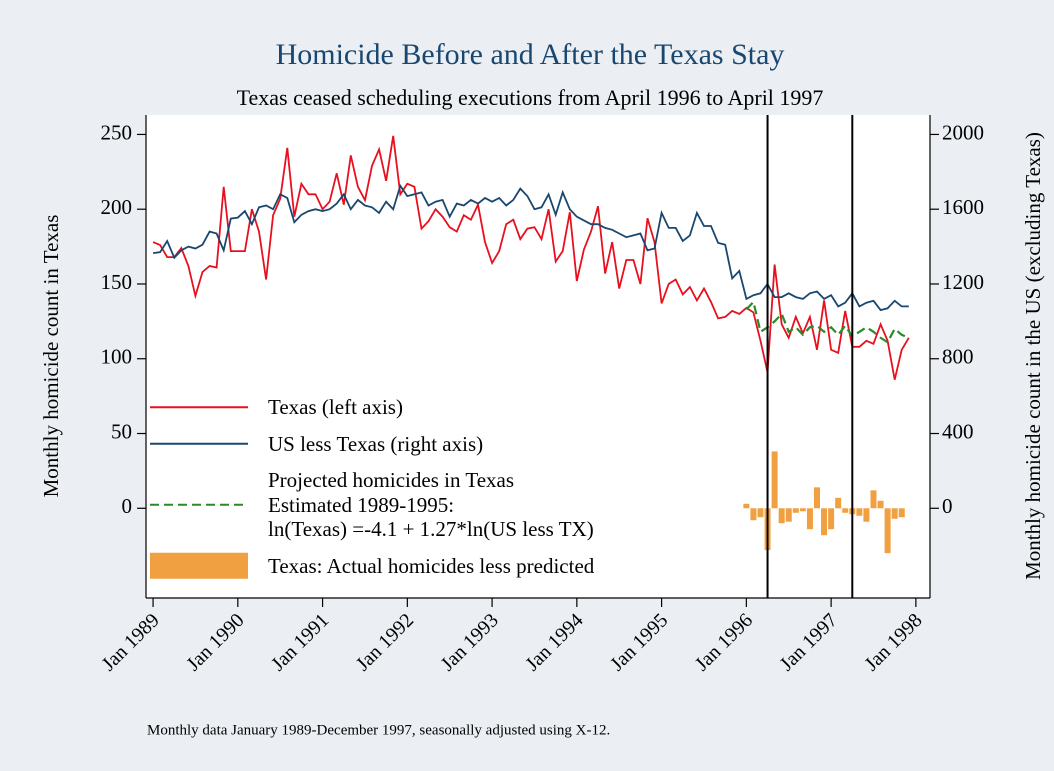 The height and width of the screenshot is (771, 1054). What do you see at coordinates (300, 642) in the screenshot?
I see `x-tick-label: Jan 1991` at bounding box center [300, 642].